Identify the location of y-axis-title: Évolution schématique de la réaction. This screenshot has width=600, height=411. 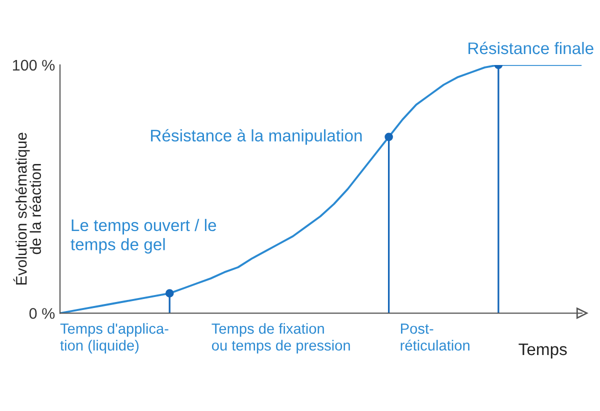
(27, 208).